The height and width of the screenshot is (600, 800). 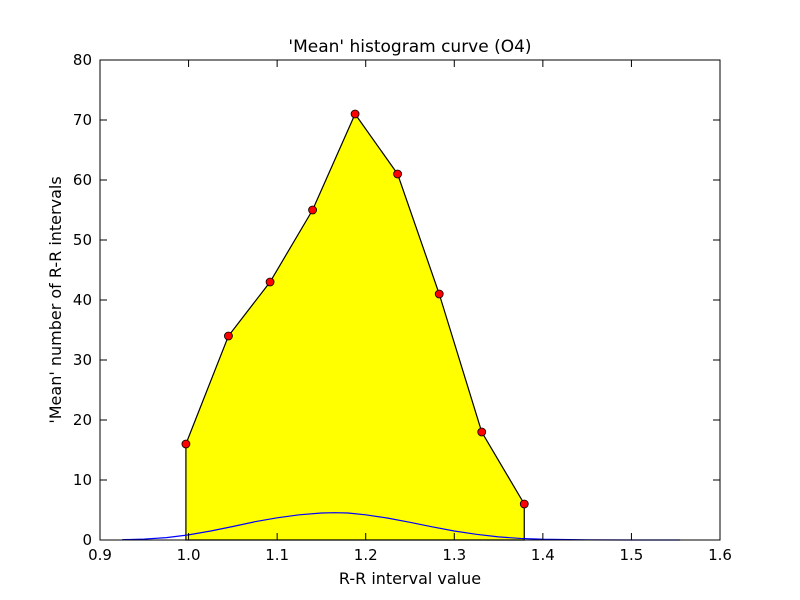 What do you see at coordinates (277, 555) in the screenshot?
I see `x-tick-label: 1.1` at bounding box center [277, 555].